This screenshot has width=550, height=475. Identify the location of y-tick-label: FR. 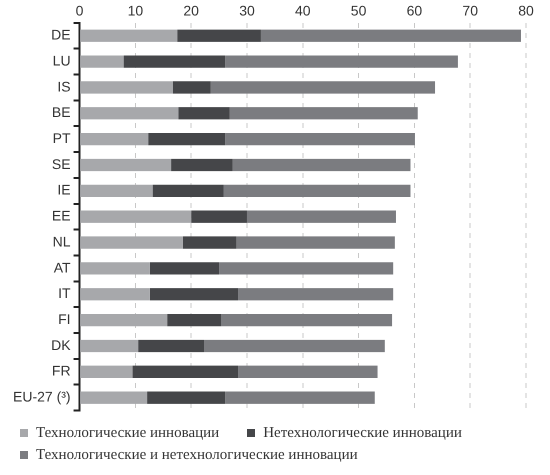
(61, 370).